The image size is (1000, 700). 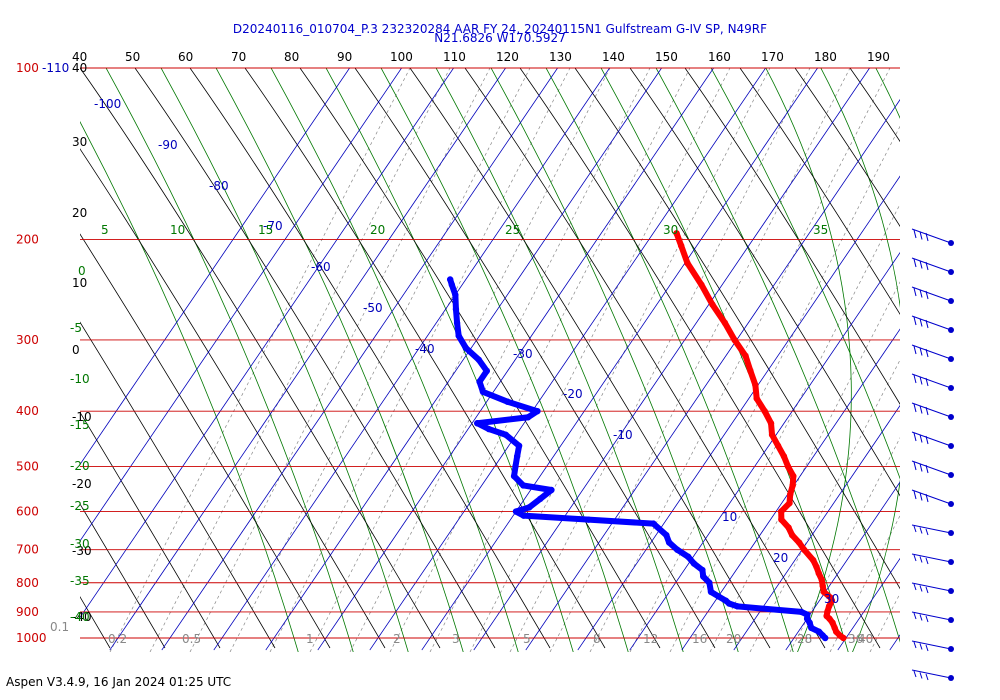 What do you see at coordinates (31, 638) in the screenshot?
I see `pressure-label: 1000` at bounding box center [31, 638].